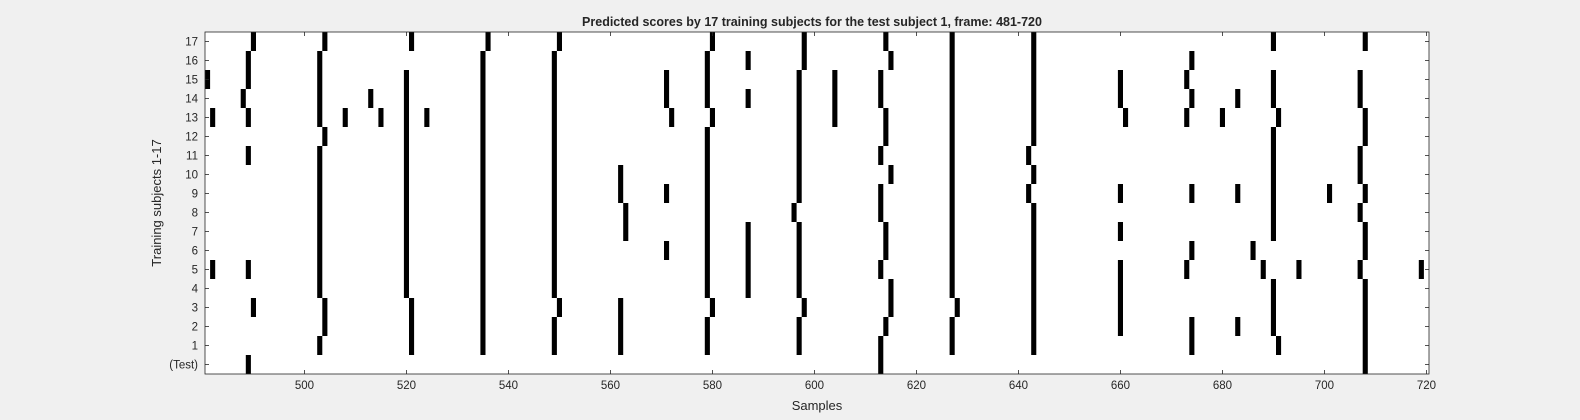  Describe the element at coordinates (817, 405) in the screenshot. I see `x-axis-label: Samples` at that location.